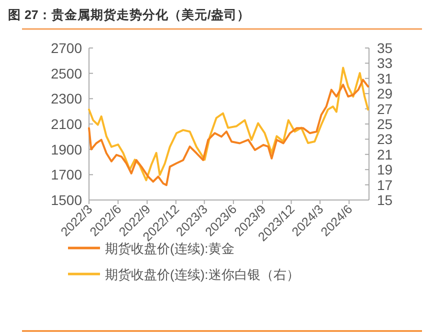  I want to click on y2-tick-label: 15, so click(385, 200).